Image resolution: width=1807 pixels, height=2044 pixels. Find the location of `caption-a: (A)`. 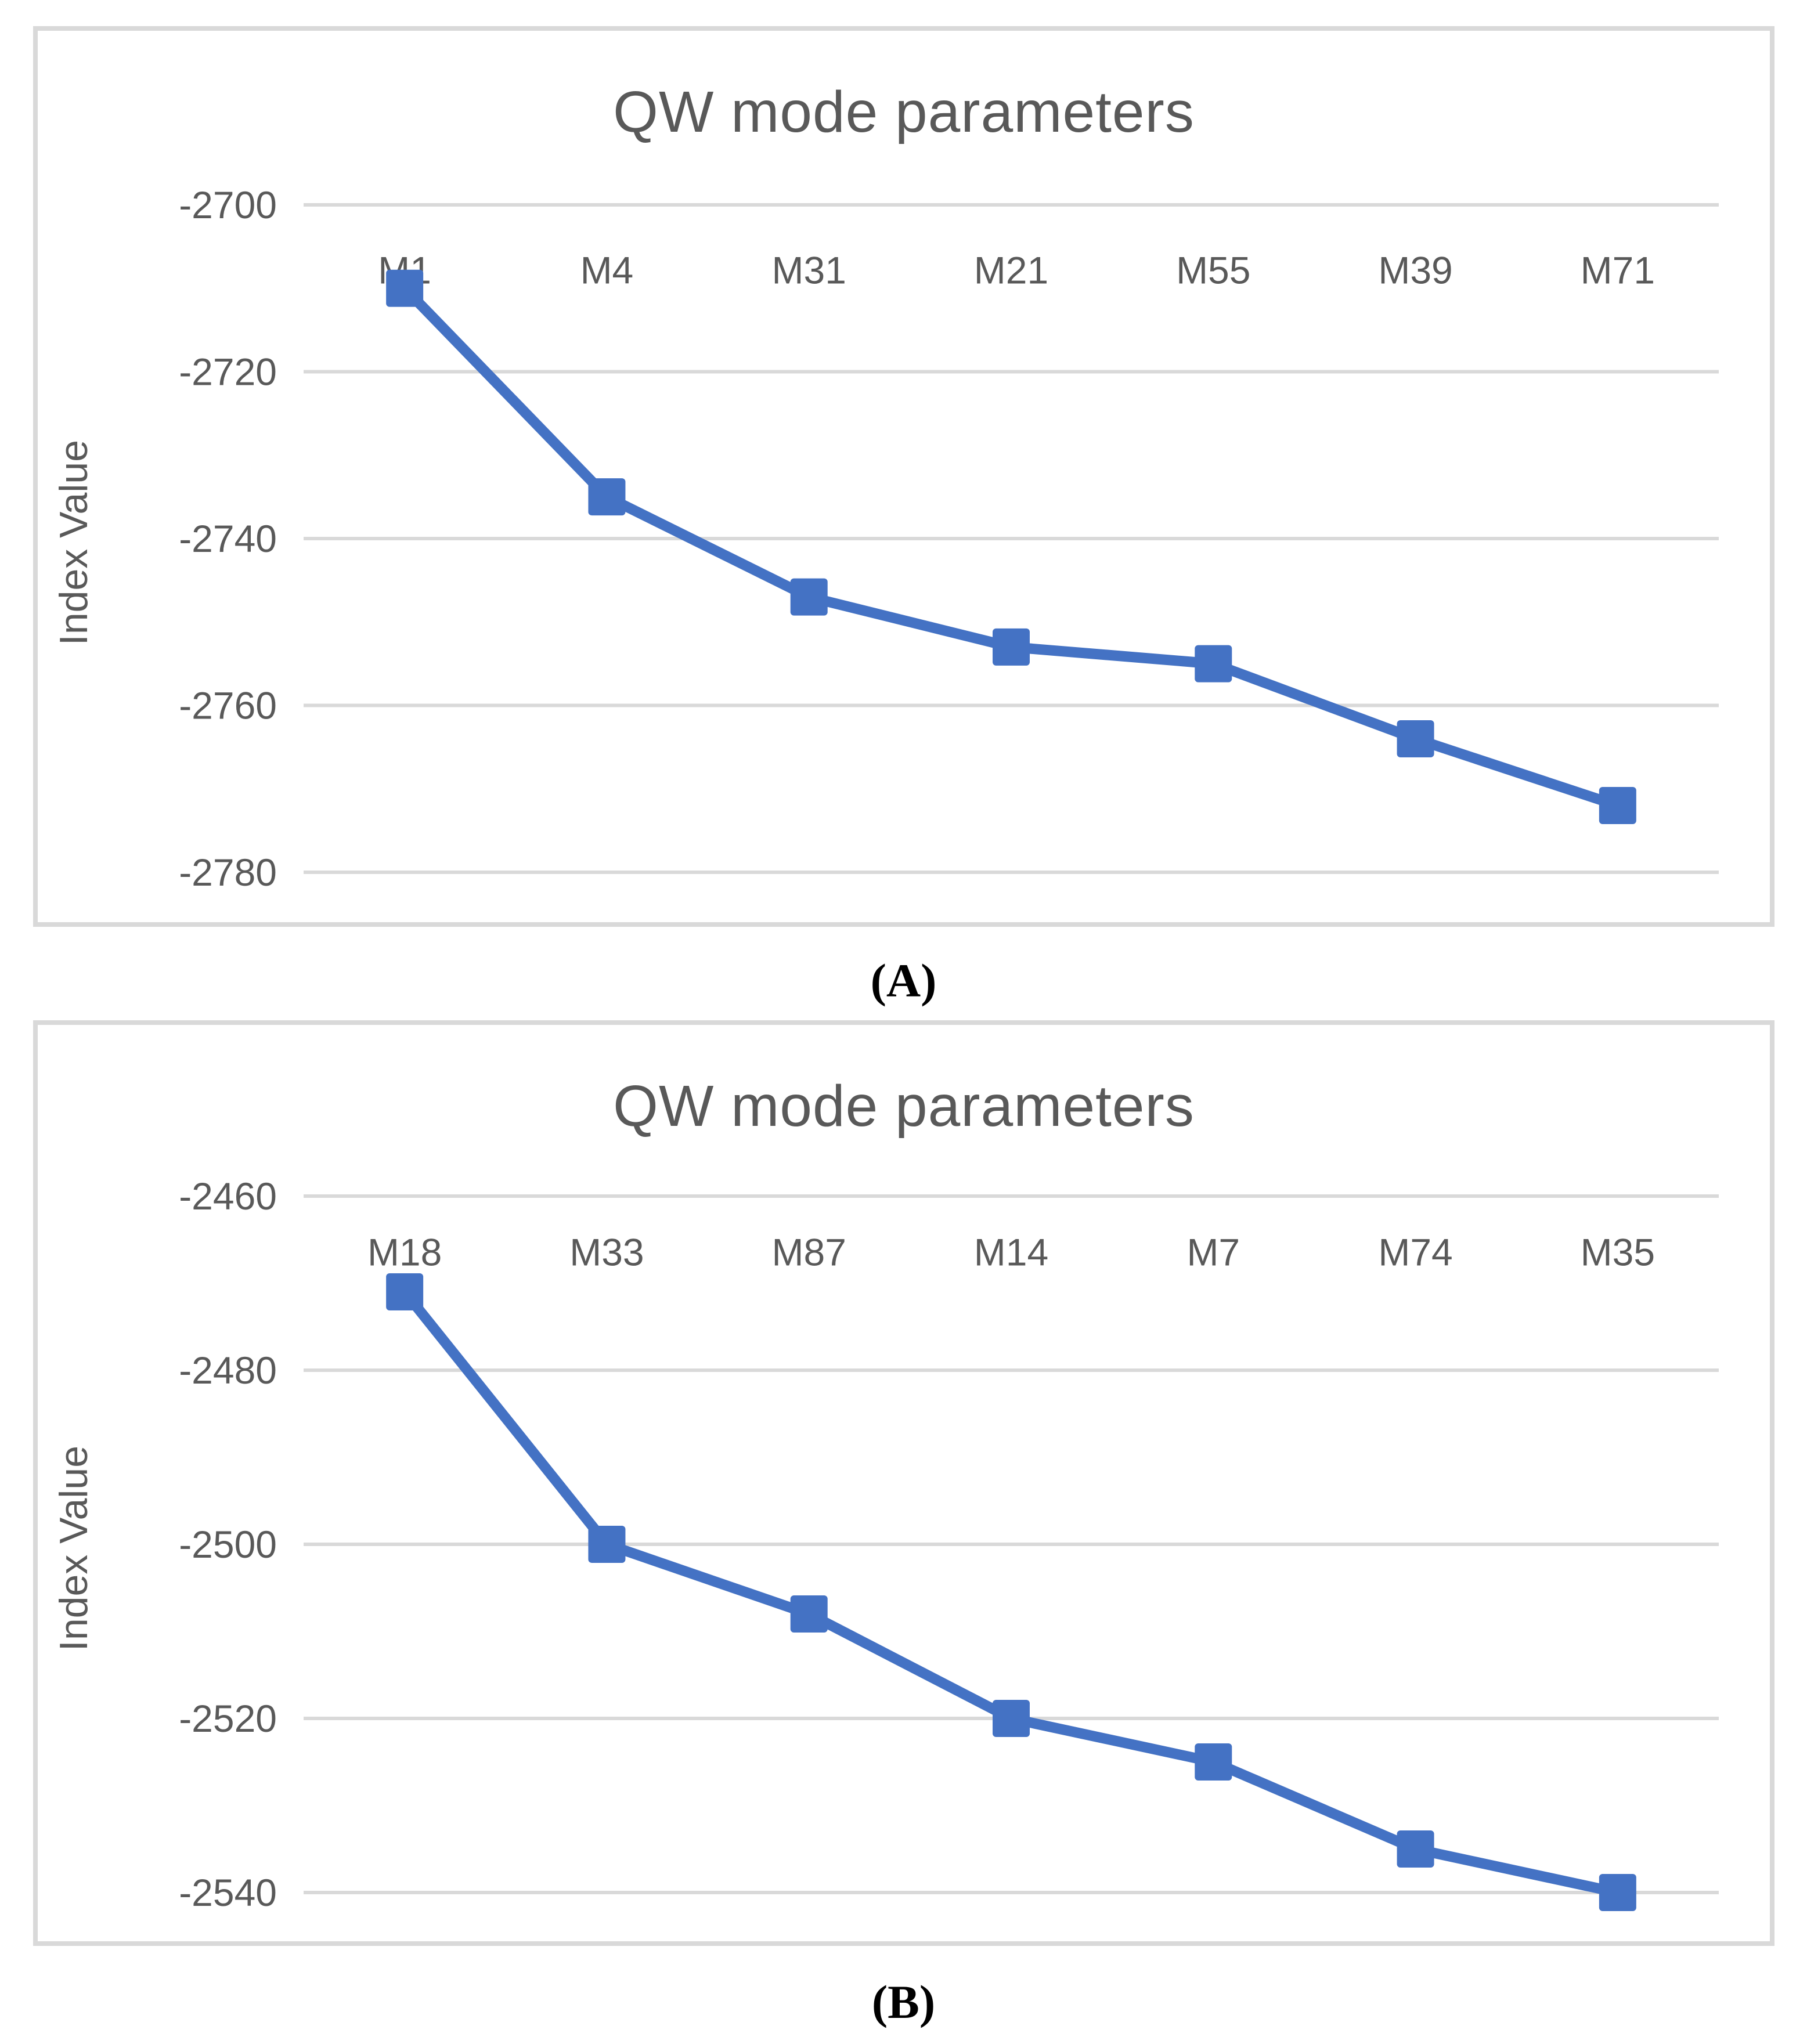

caption-a: (A) is located at coordinates (903, 981).